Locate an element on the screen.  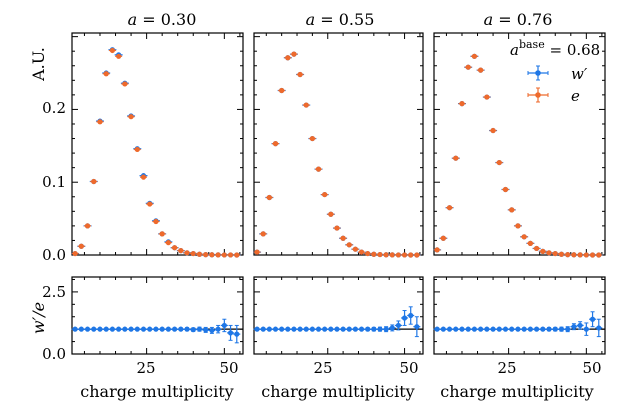
top-y-axis-title: A.U. is located at coordinates (38, 64).